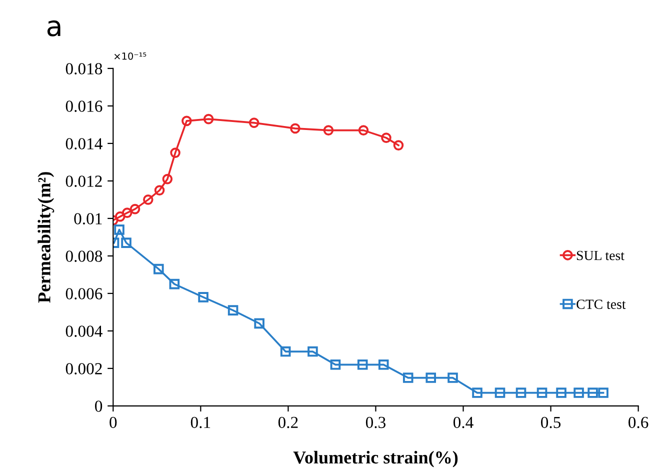  Describe the element at coordinates (200, 422) in the screenshot. I see `x-tick-label: 0.1` at that location.